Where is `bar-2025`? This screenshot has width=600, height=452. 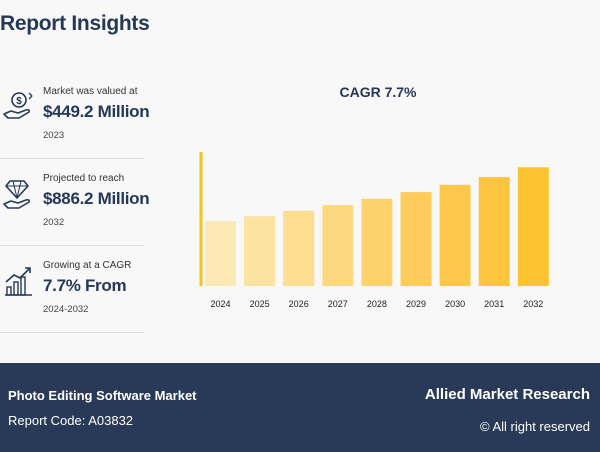
bar-2025 is located at coordinates (260, 251).